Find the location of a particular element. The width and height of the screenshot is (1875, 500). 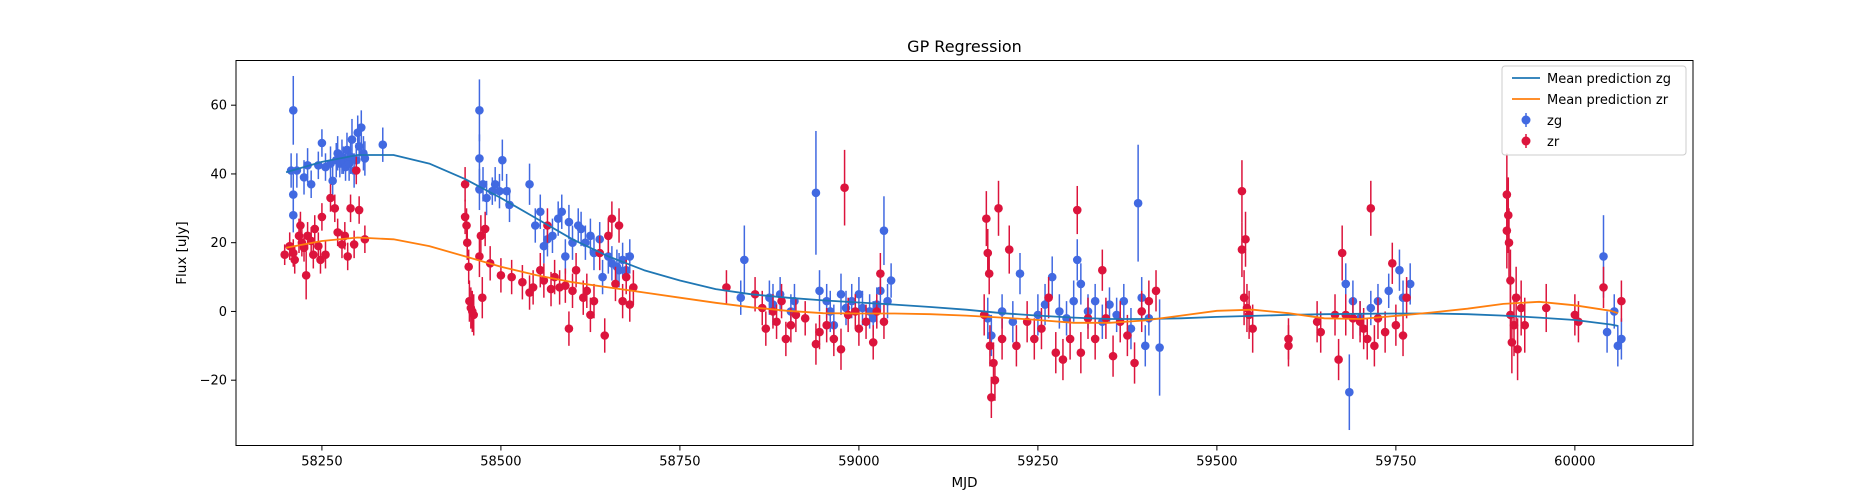

x-axis: 58250 58500 58750 59000 59250 59500 59750 60000 is located at coordinates (948, 457).